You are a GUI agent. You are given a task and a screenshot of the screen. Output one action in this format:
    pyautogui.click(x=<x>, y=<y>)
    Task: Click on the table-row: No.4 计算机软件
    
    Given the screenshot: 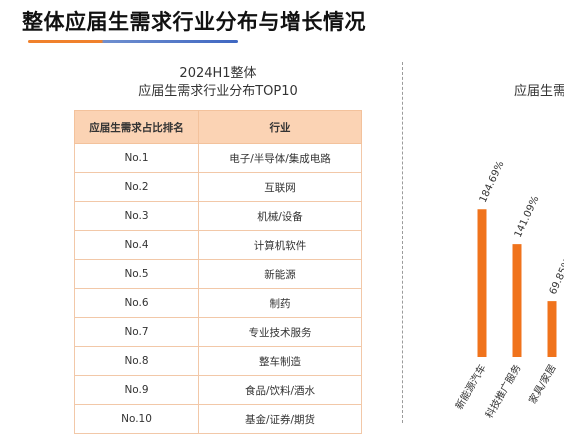 What is the action you would take?
    pyautogui.click(x=218, y=245)
    